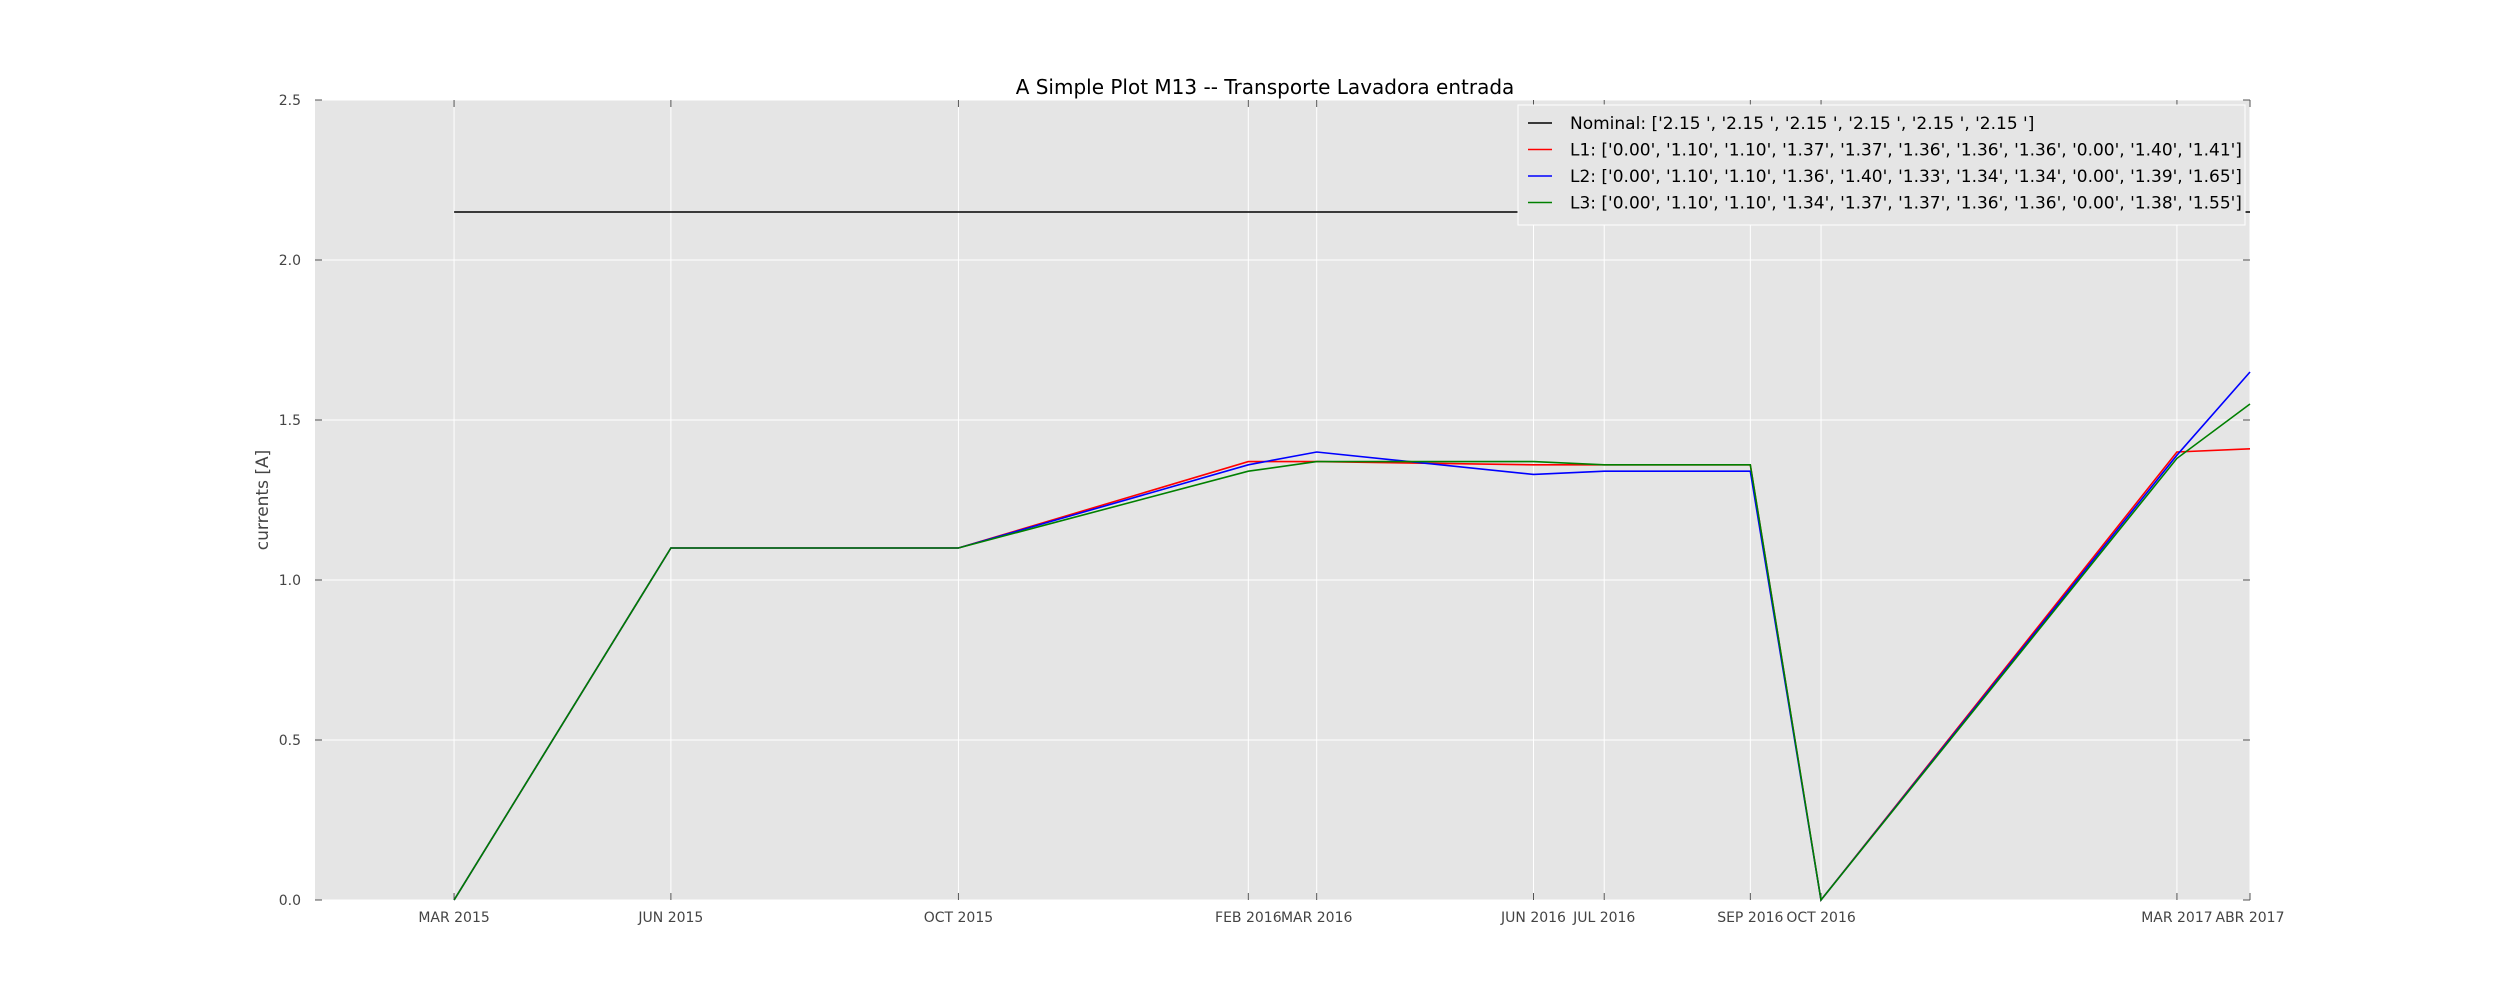 The image size is (2500, 1000). Describe the element at coordinates (290, 901) in the screenshot. I see `y-tick-label: 0.0` at that location.